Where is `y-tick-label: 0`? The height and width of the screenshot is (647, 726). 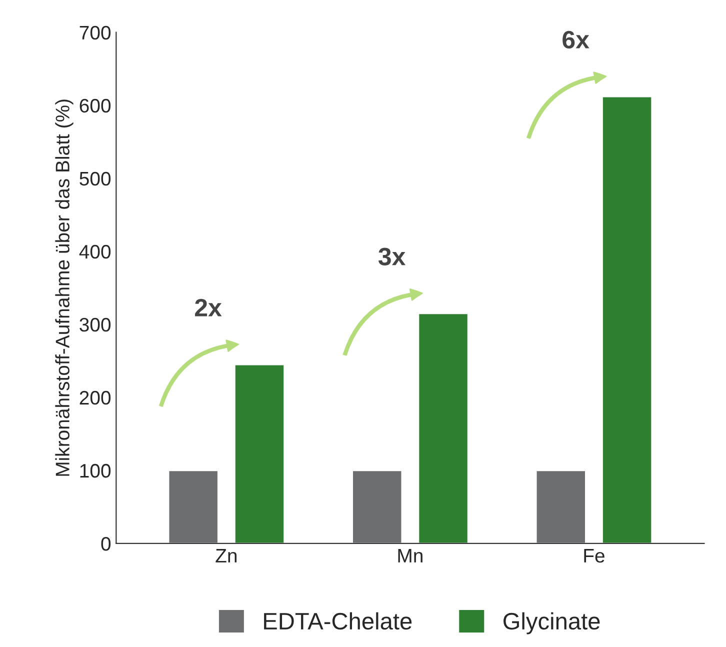 y-tick-label: 0 is located at coordinates (106, 543).